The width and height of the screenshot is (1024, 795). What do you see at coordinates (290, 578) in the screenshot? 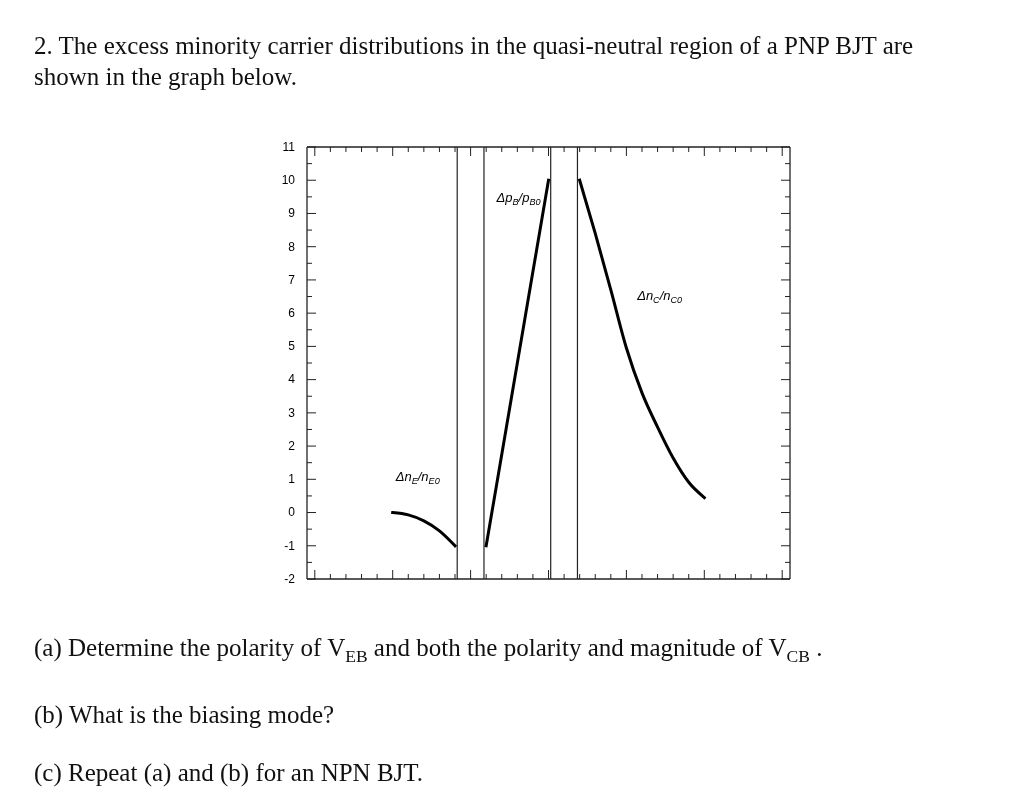
I see `y-tick-label: -2` at bounding box center [290, 578].